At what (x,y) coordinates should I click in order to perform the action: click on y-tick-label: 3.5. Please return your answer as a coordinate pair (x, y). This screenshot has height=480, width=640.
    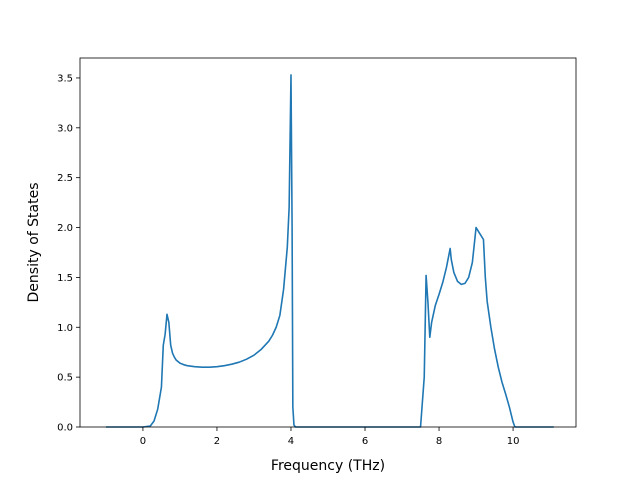
    Looking at the image, I should click on (65, 78).